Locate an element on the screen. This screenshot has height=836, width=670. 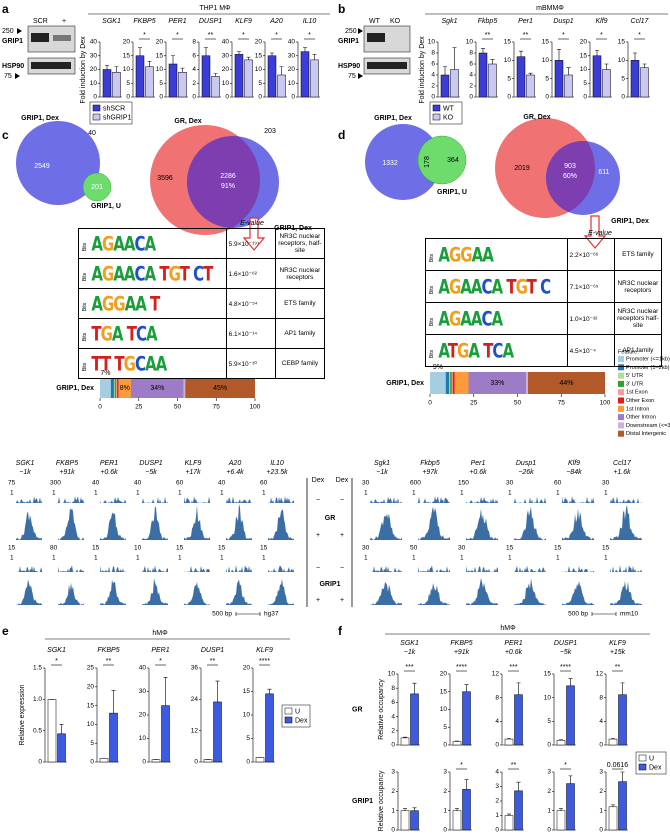
track-scale: 30 is located at coordinates (366, 548).